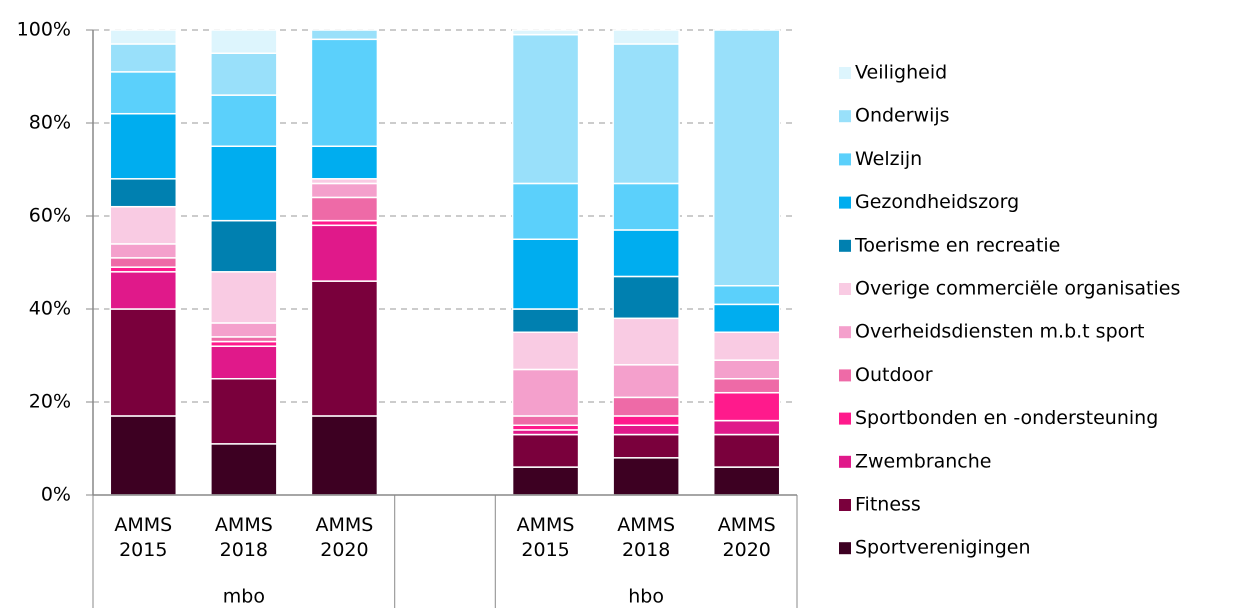 The width and height of the screenshot is (1252, 612). I want to click on legend-label: Zwembranche, so click(923, 461).